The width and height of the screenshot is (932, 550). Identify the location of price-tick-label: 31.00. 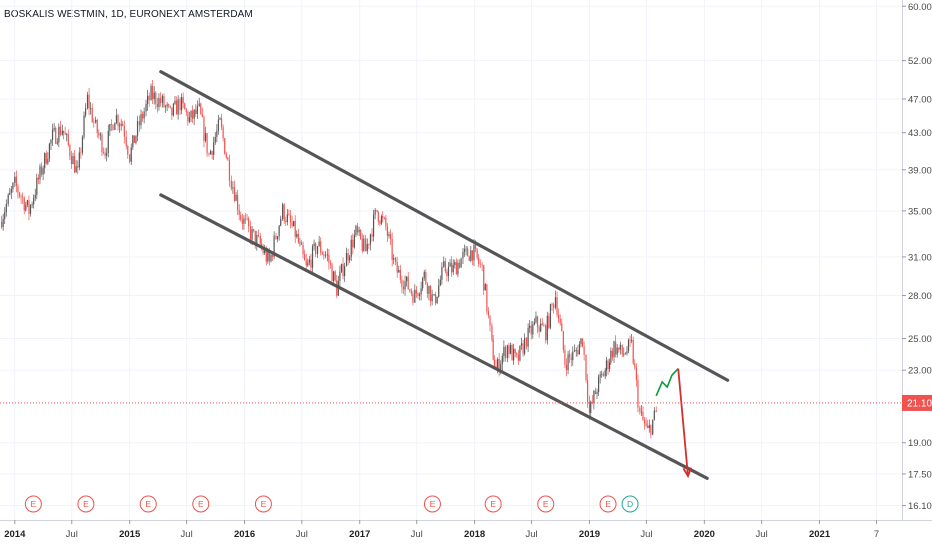
(920, 257).